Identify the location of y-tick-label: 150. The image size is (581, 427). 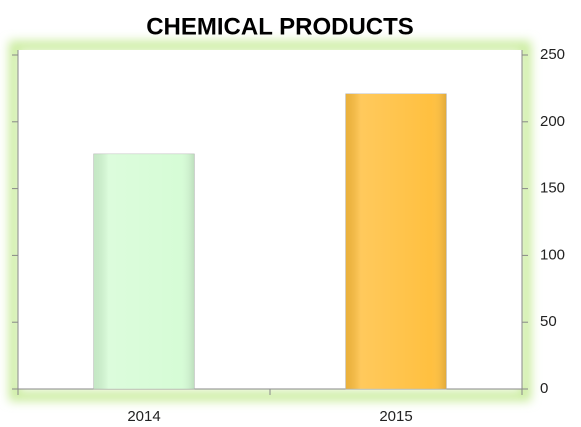
(552, 188).